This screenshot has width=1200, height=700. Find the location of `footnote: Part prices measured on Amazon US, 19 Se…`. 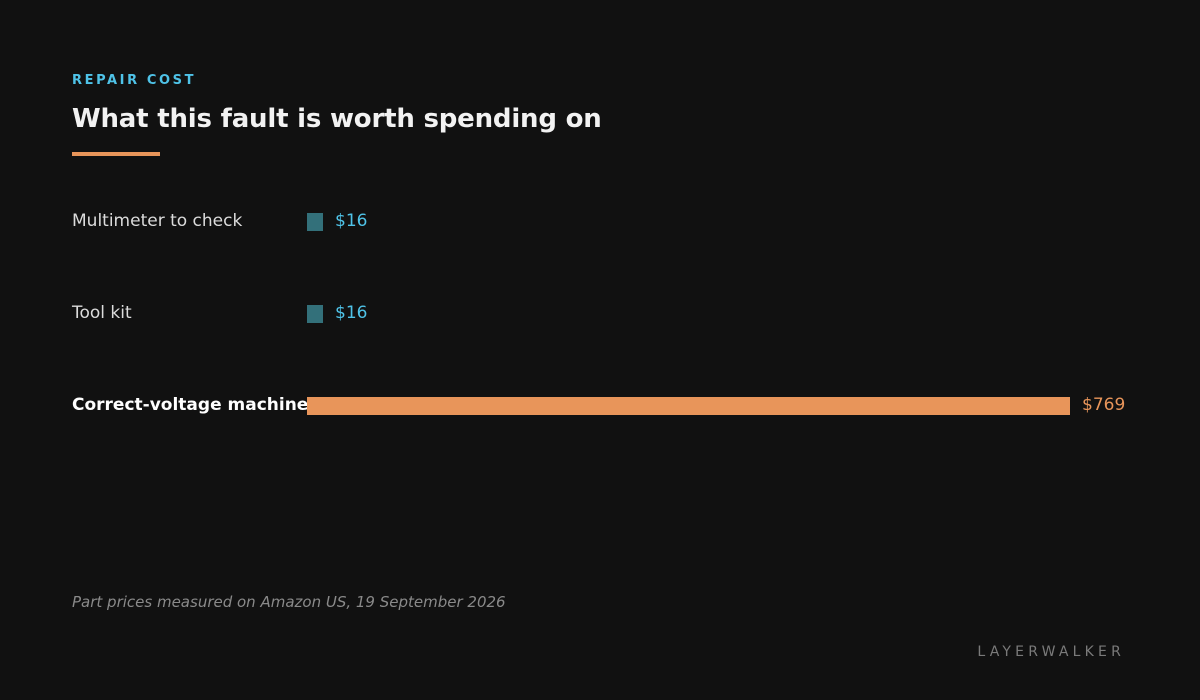

footnote: Part prices measured on Amazon US, 19 Se… is located at coordinates (289, 602).